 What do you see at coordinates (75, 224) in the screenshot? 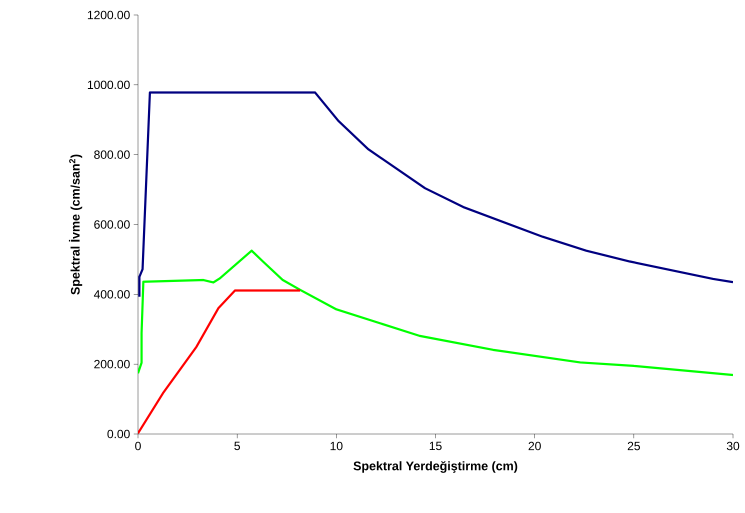
I see `y-axis-title: Spektral İvme (cm/san$^{2}$)` at bounding box center [75, 224].